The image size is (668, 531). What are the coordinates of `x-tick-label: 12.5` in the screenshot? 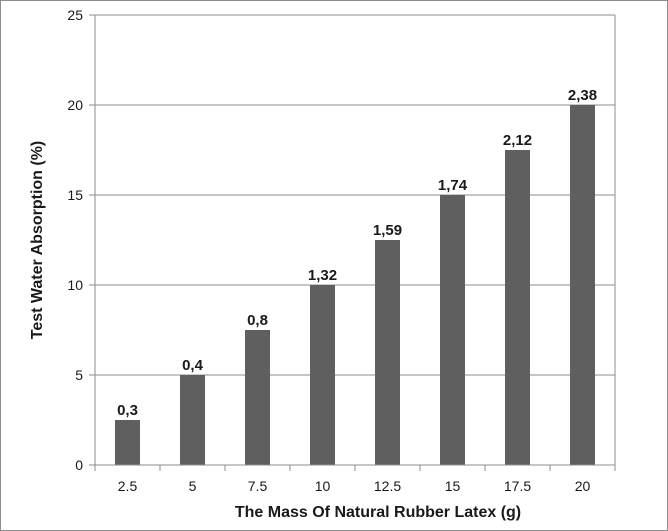 It's located at (387, 486).